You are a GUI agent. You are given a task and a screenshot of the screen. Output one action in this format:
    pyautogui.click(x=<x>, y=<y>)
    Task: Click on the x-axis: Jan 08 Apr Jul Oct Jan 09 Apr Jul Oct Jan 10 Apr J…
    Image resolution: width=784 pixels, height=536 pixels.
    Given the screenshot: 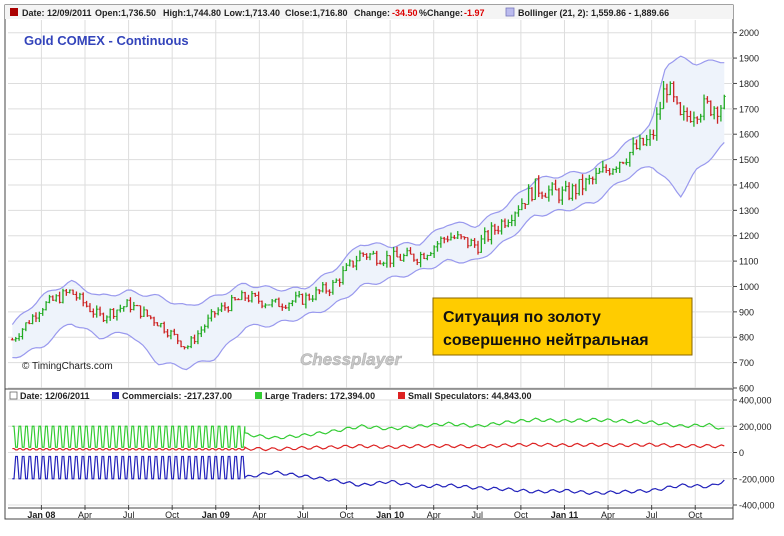 What is the action you would take?
    pyautogui.click(x=370, y=512)
    